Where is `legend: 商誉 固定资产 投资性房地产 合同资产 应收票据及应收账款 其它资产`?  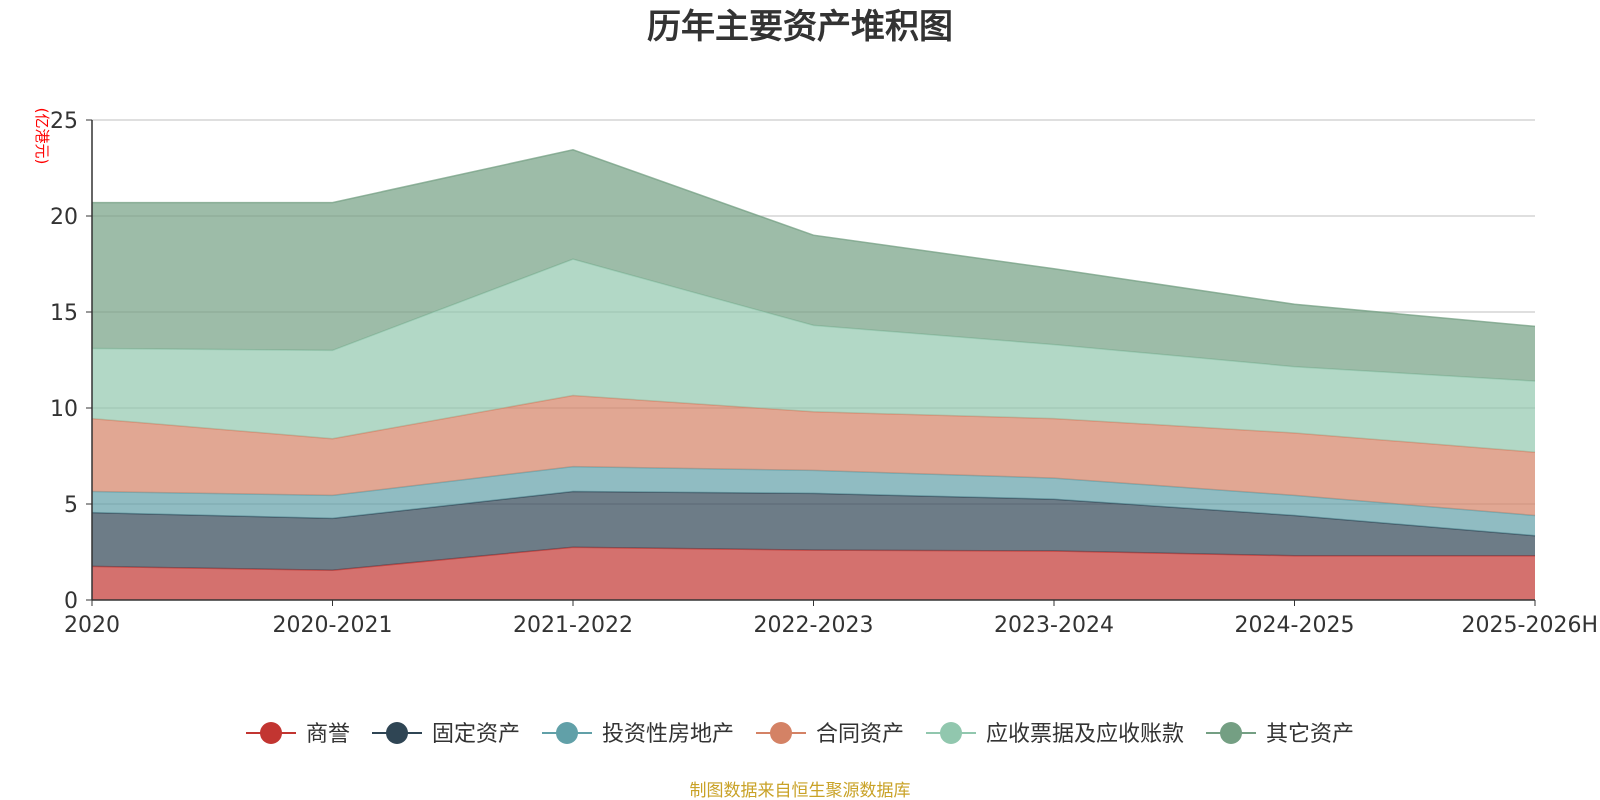 legend: 商誉 固定资产 投资性房地产 合同资产 应收票据及应收账款 其它资产 is located at coordinates (800, 734).